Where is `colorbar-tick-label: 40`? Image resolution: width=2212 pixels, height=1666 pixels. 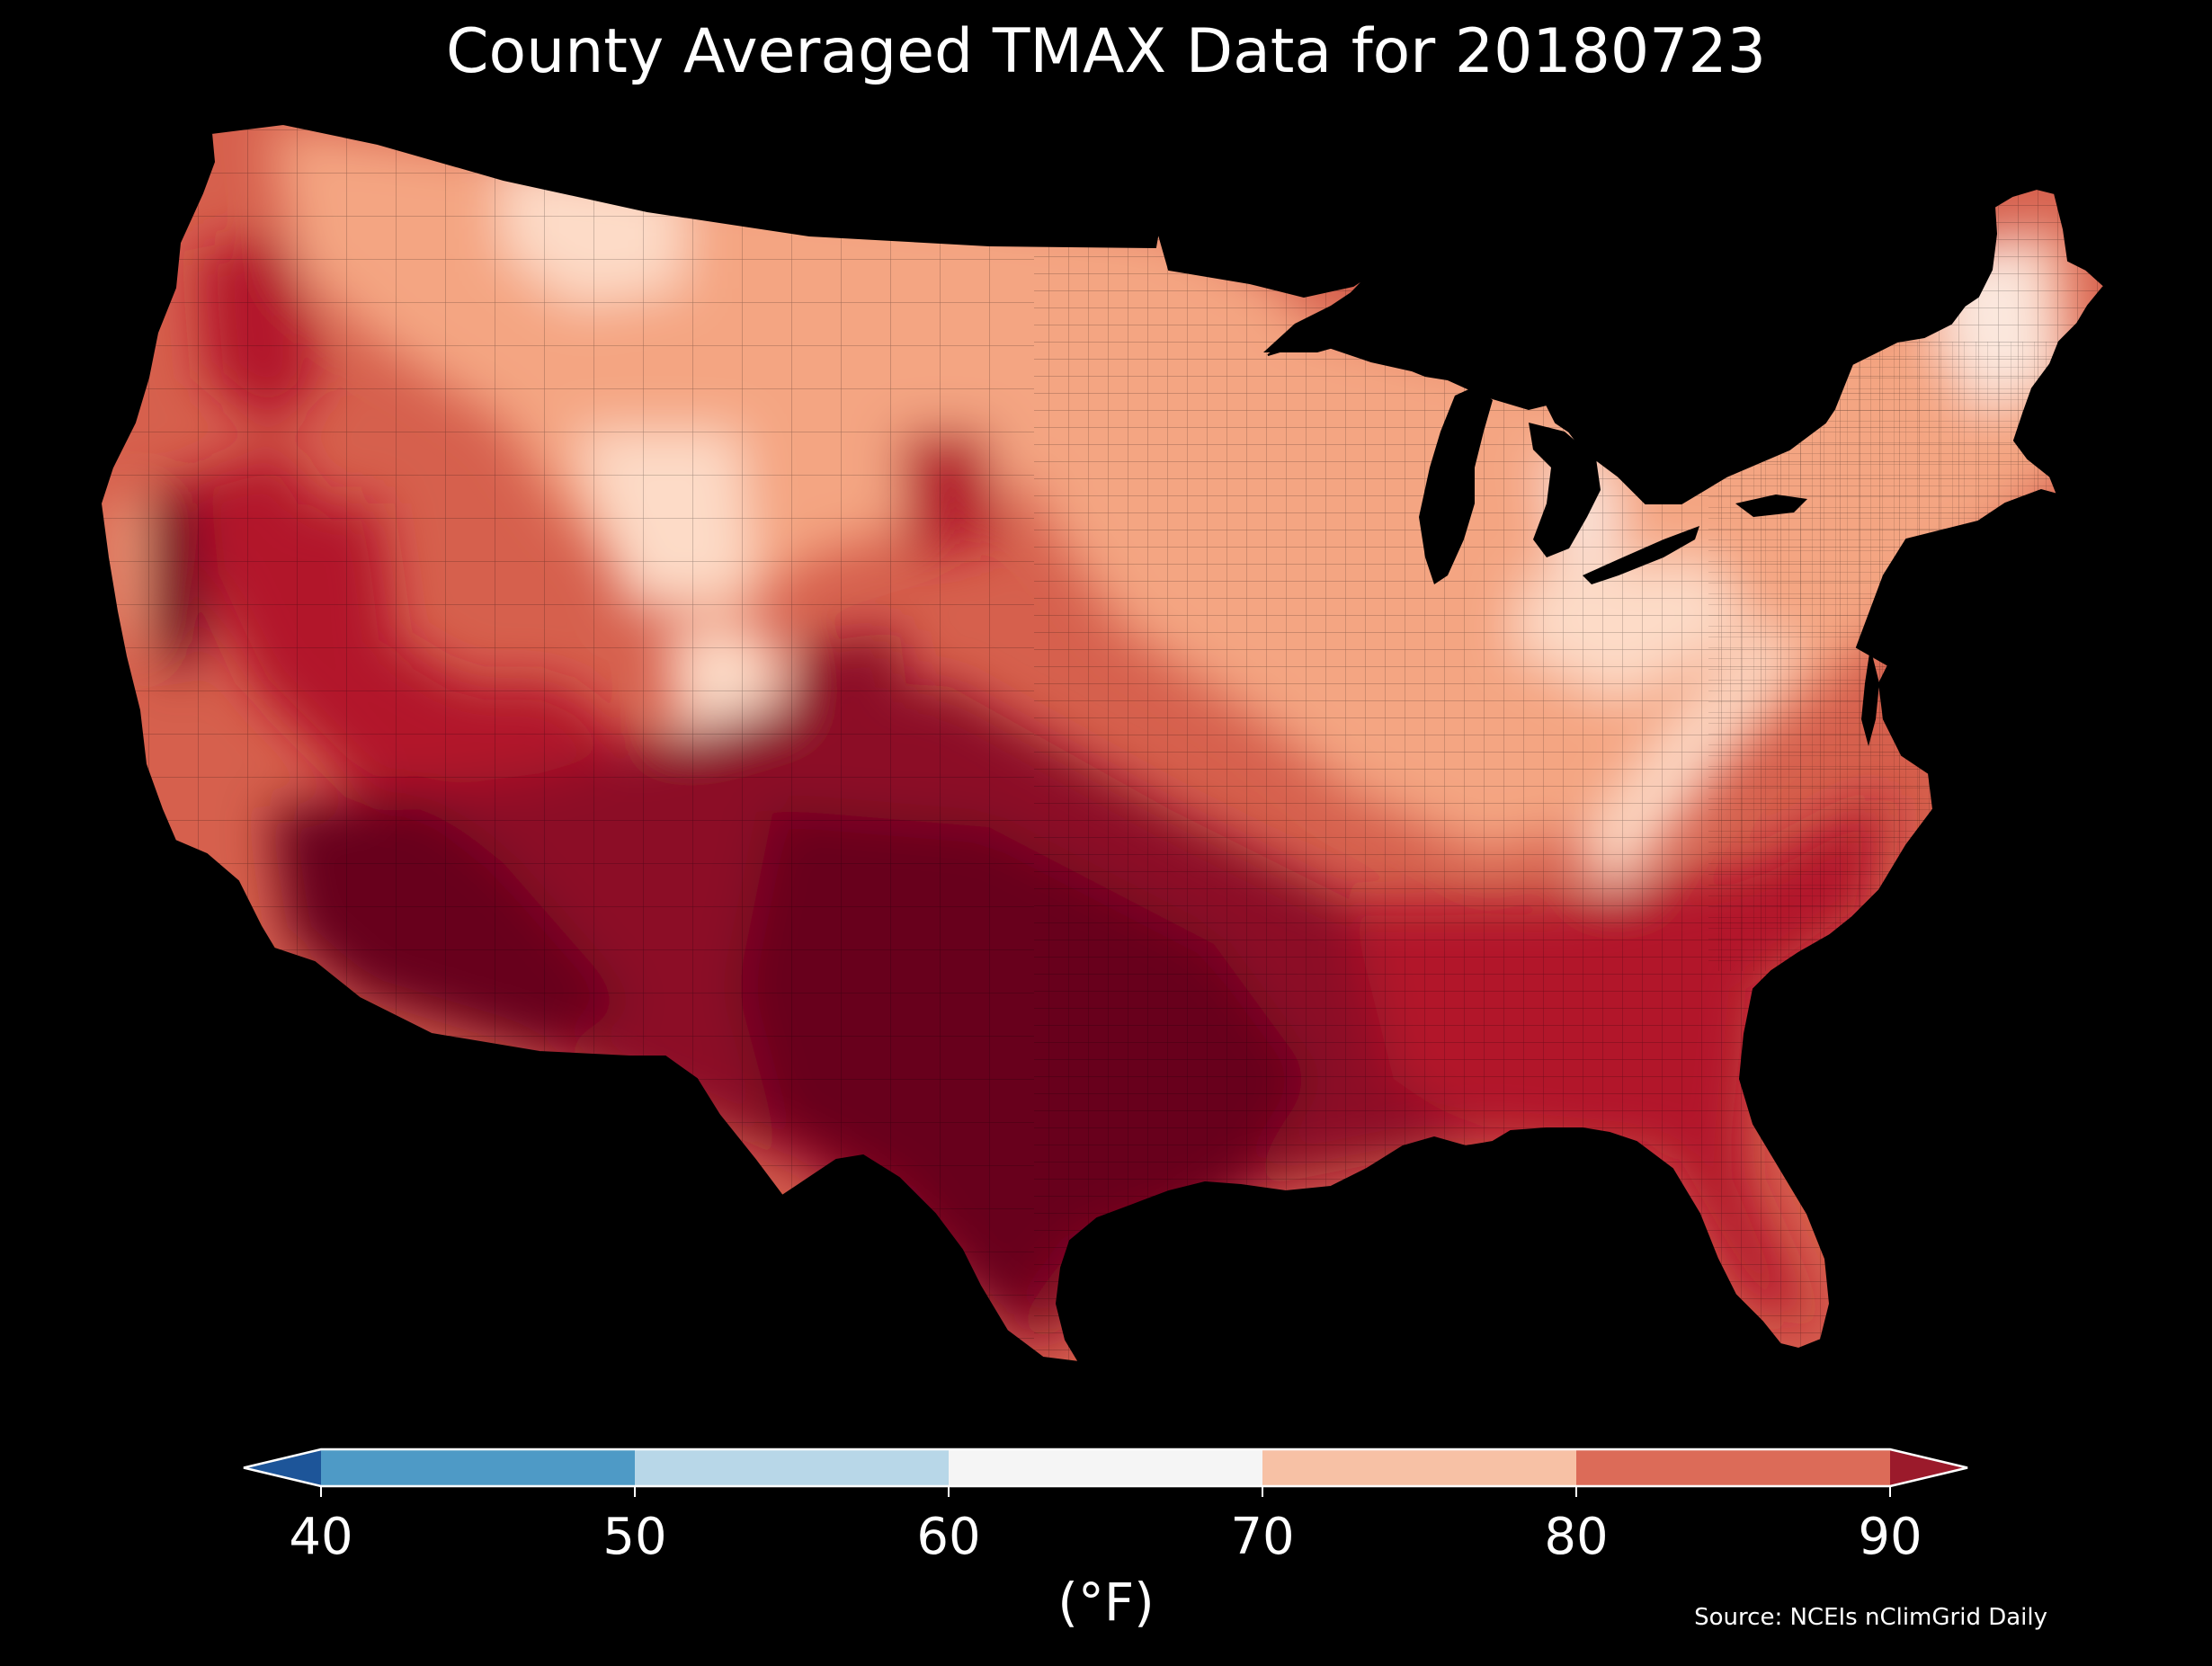
colorbar-tick-label: 40 is located at coordinates (320, 1537).